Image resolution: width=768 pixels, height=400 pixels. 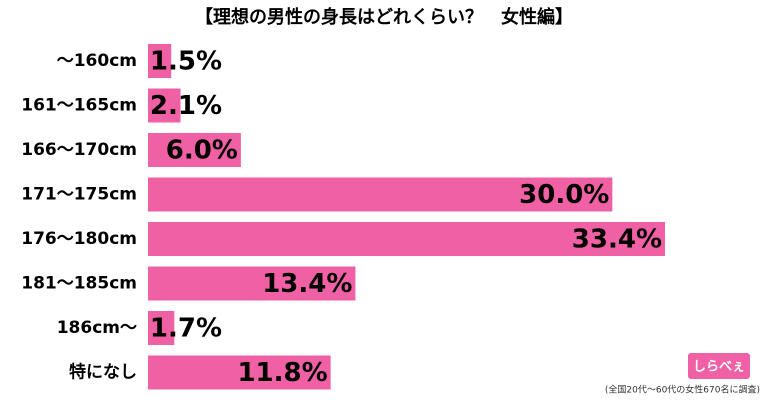 What do you see at coordinates (682, 390) in the screenshot?
I see `footnote: (全国20代～60代の女性670名に調査)` at bounding box center [682, 390].